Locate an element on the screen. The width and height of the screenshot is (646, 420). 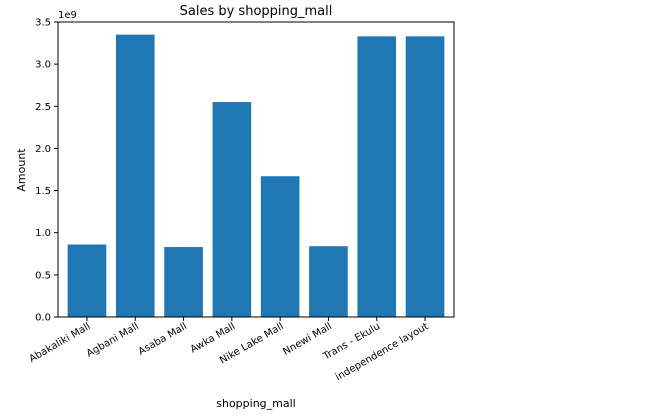
x-tick-label: Asaba Mall is located at coordinates (163, 339).